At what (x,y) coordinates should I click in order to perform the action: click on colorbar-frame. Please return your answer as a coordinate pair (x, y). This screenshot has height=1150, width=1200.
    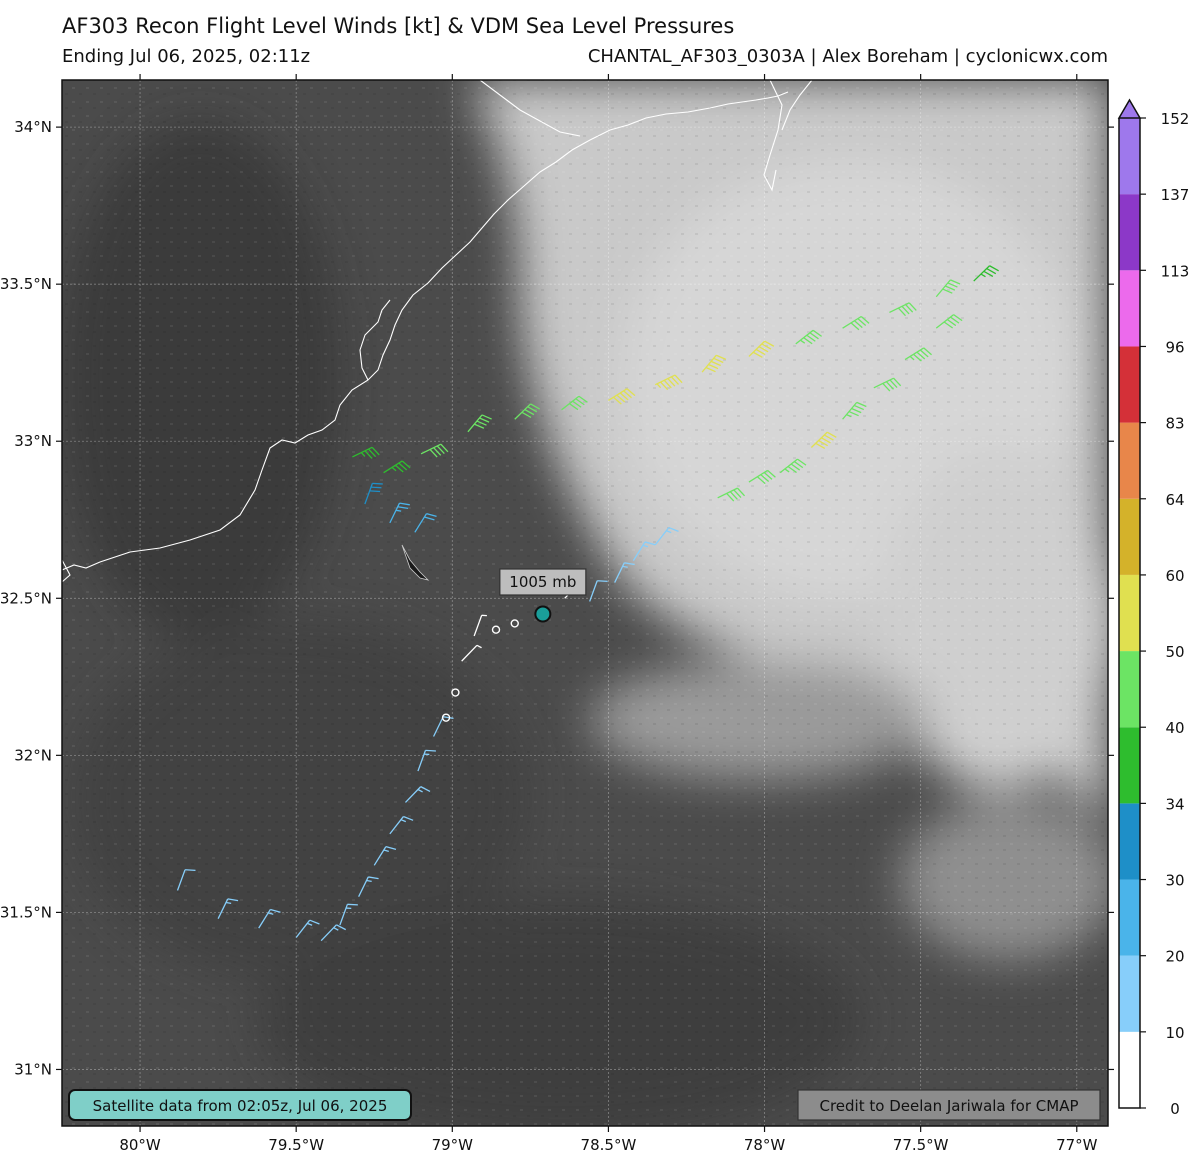
    Looking at the image, I should click on (1129, 613).